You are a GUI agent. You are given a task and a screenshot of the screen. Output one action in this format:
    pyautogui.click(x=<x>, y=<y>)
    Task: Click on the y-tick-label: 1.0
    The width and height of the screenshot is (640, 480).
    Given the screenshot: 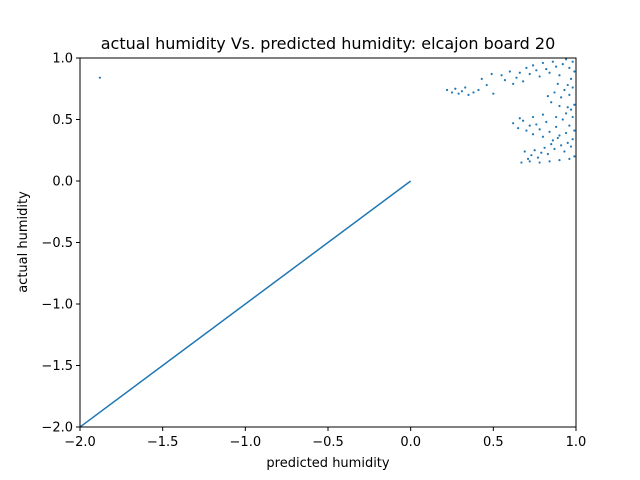 What is the action you would take?
    pyautogui.click(x=62, y=59)
    